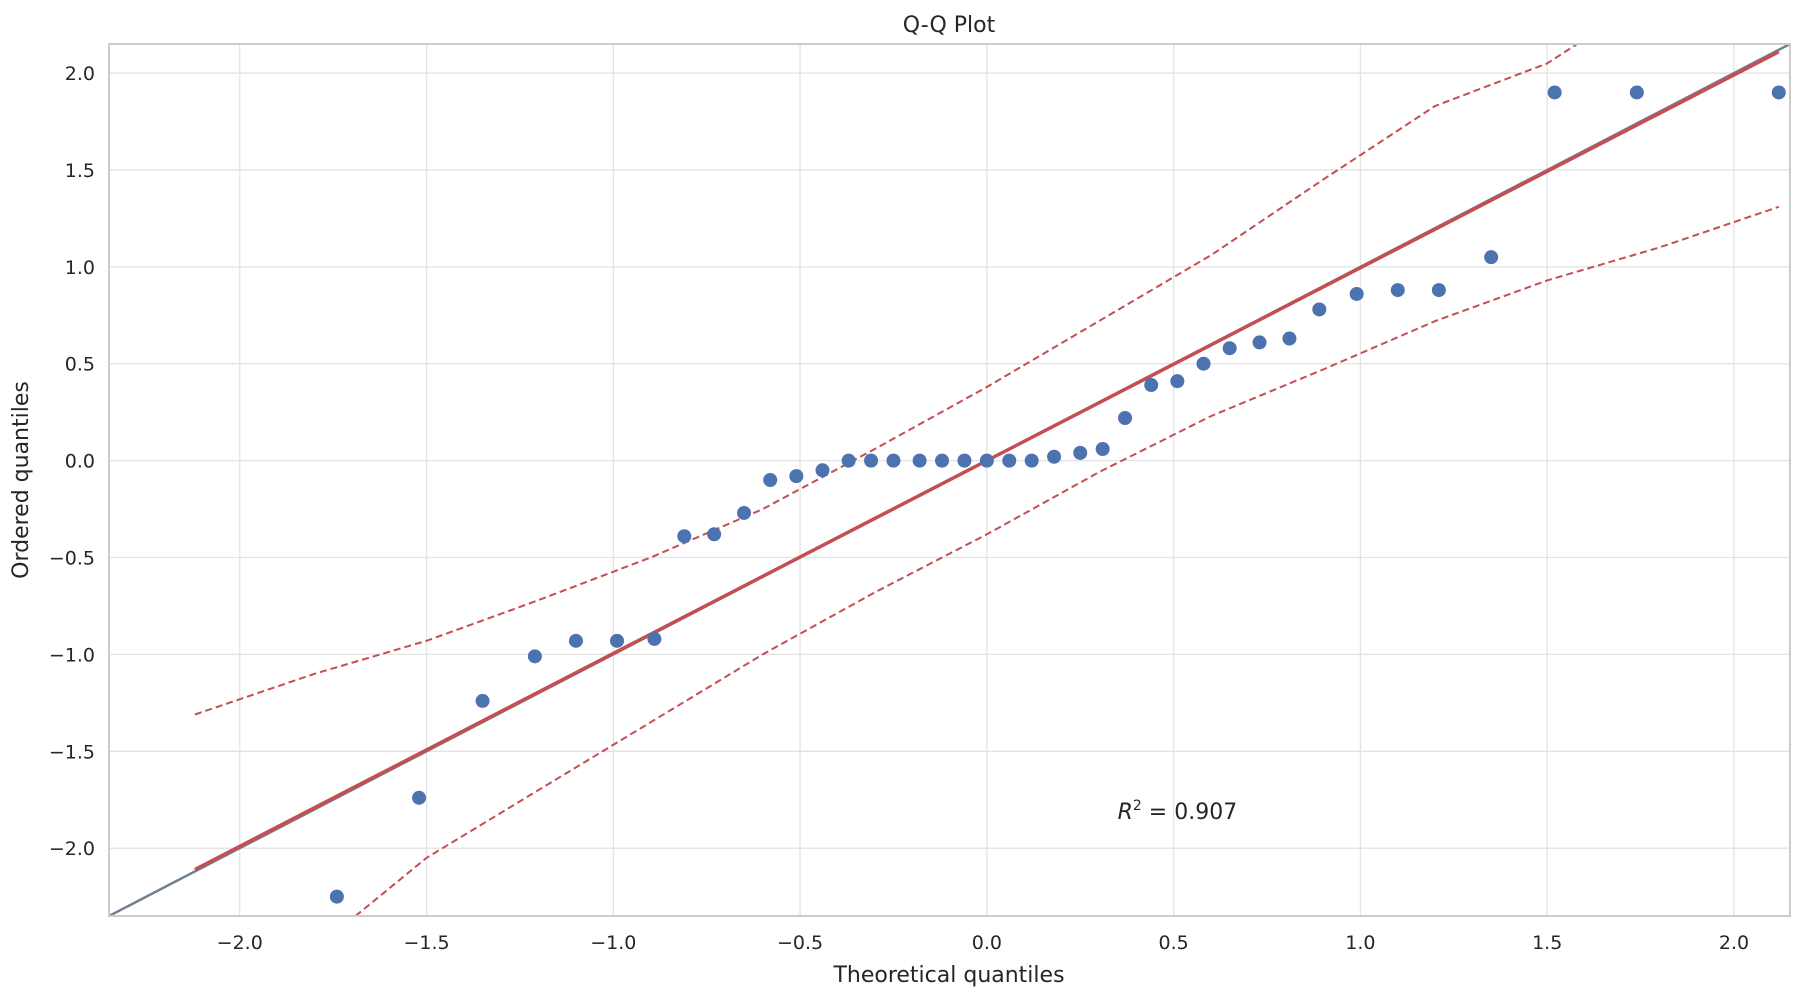 This screenshot has width=1802, height=998. I want to click on y-tick-label: 2.0, so click(80, 74).